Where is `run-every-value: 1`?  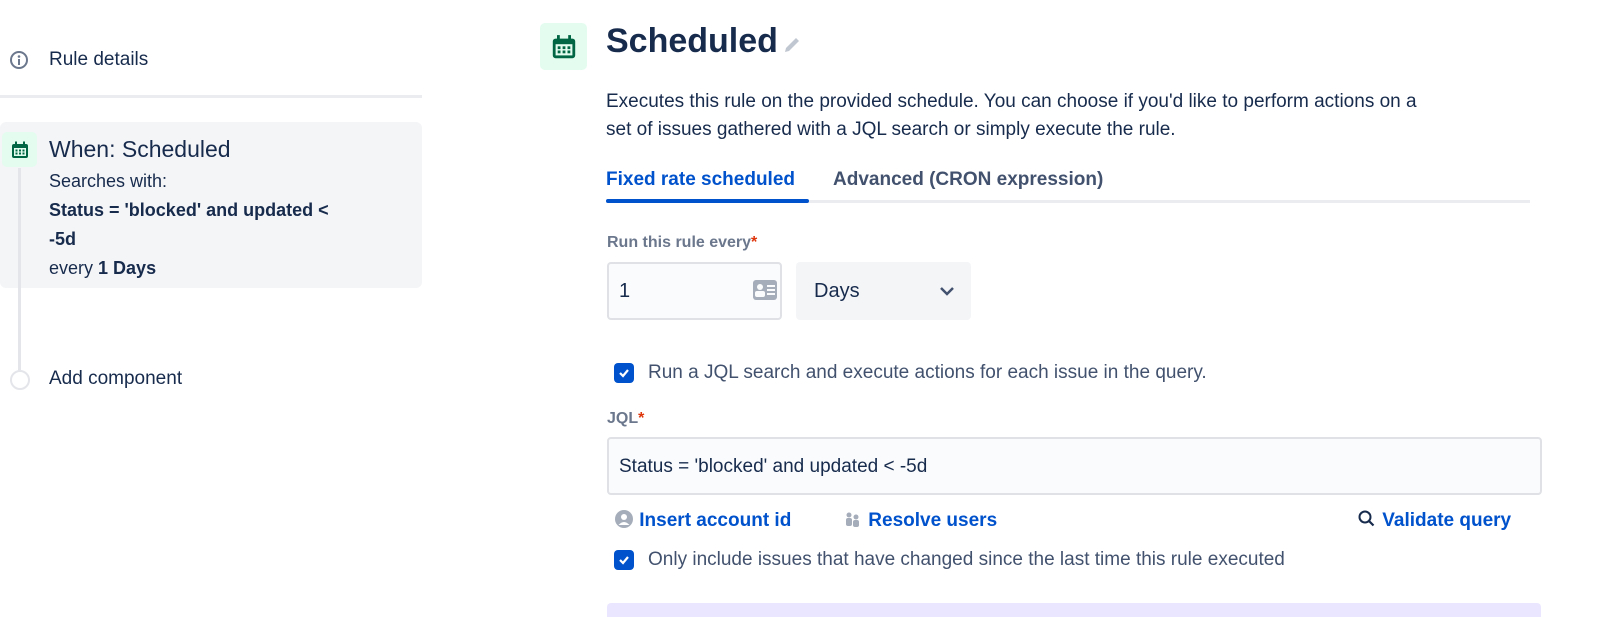 run-every-value: 1 is located at coordinates (625, 291).